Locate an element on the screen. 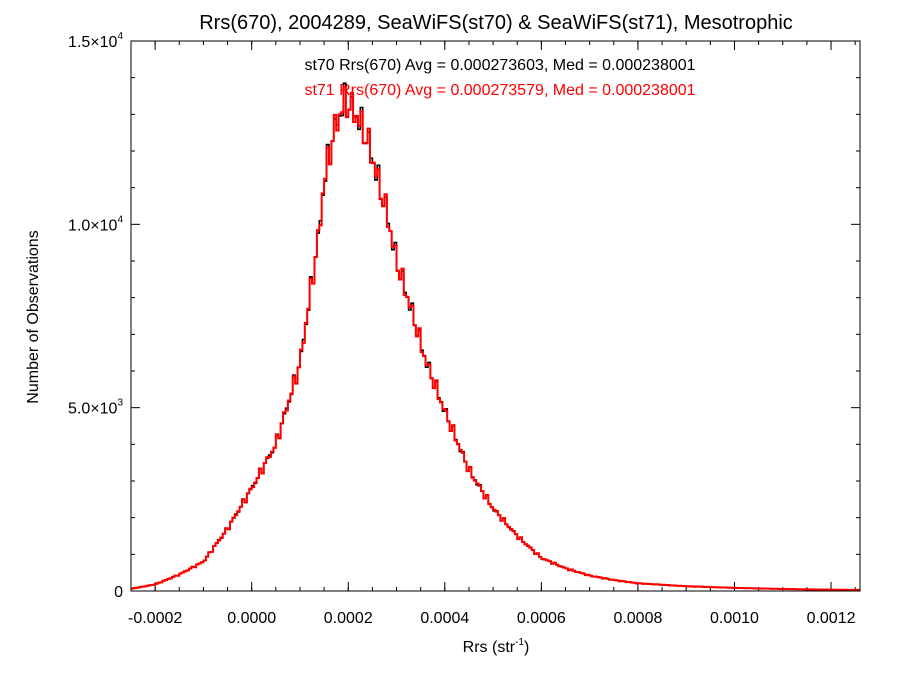 Image resolution: width=900 pixels, height=675 pixels. y-tick-mantissa: 1.0×10 is located at coordinates (92, 225).